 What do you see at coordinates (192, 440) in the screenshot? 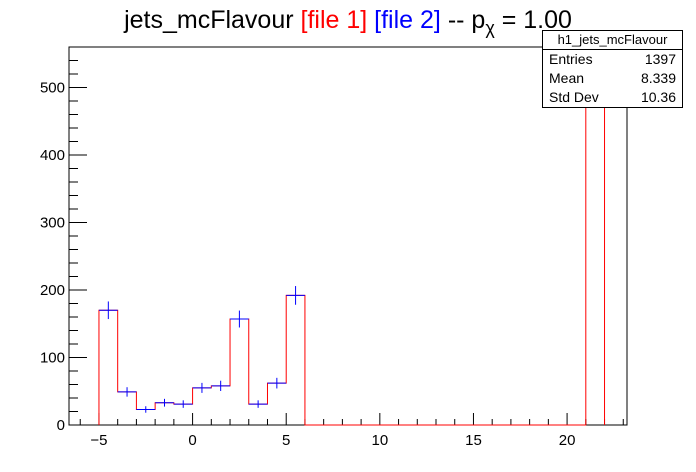
I see `x-tick-label: 0` at bounding box center [192, 440].